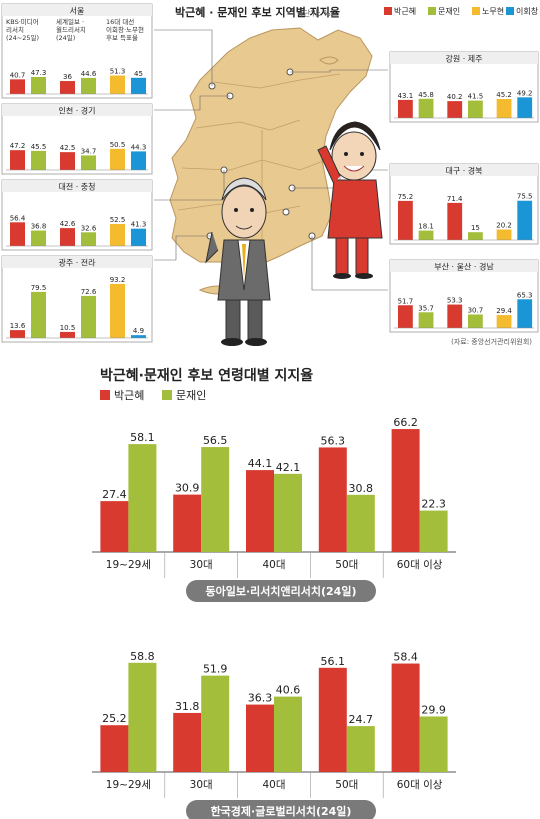 This screenshot has width=540, height=819. Describe the element at coordinates (491, 341) in the screenshot. I see `map-source: (자료: 중앙선거관리위원회)` at that location.